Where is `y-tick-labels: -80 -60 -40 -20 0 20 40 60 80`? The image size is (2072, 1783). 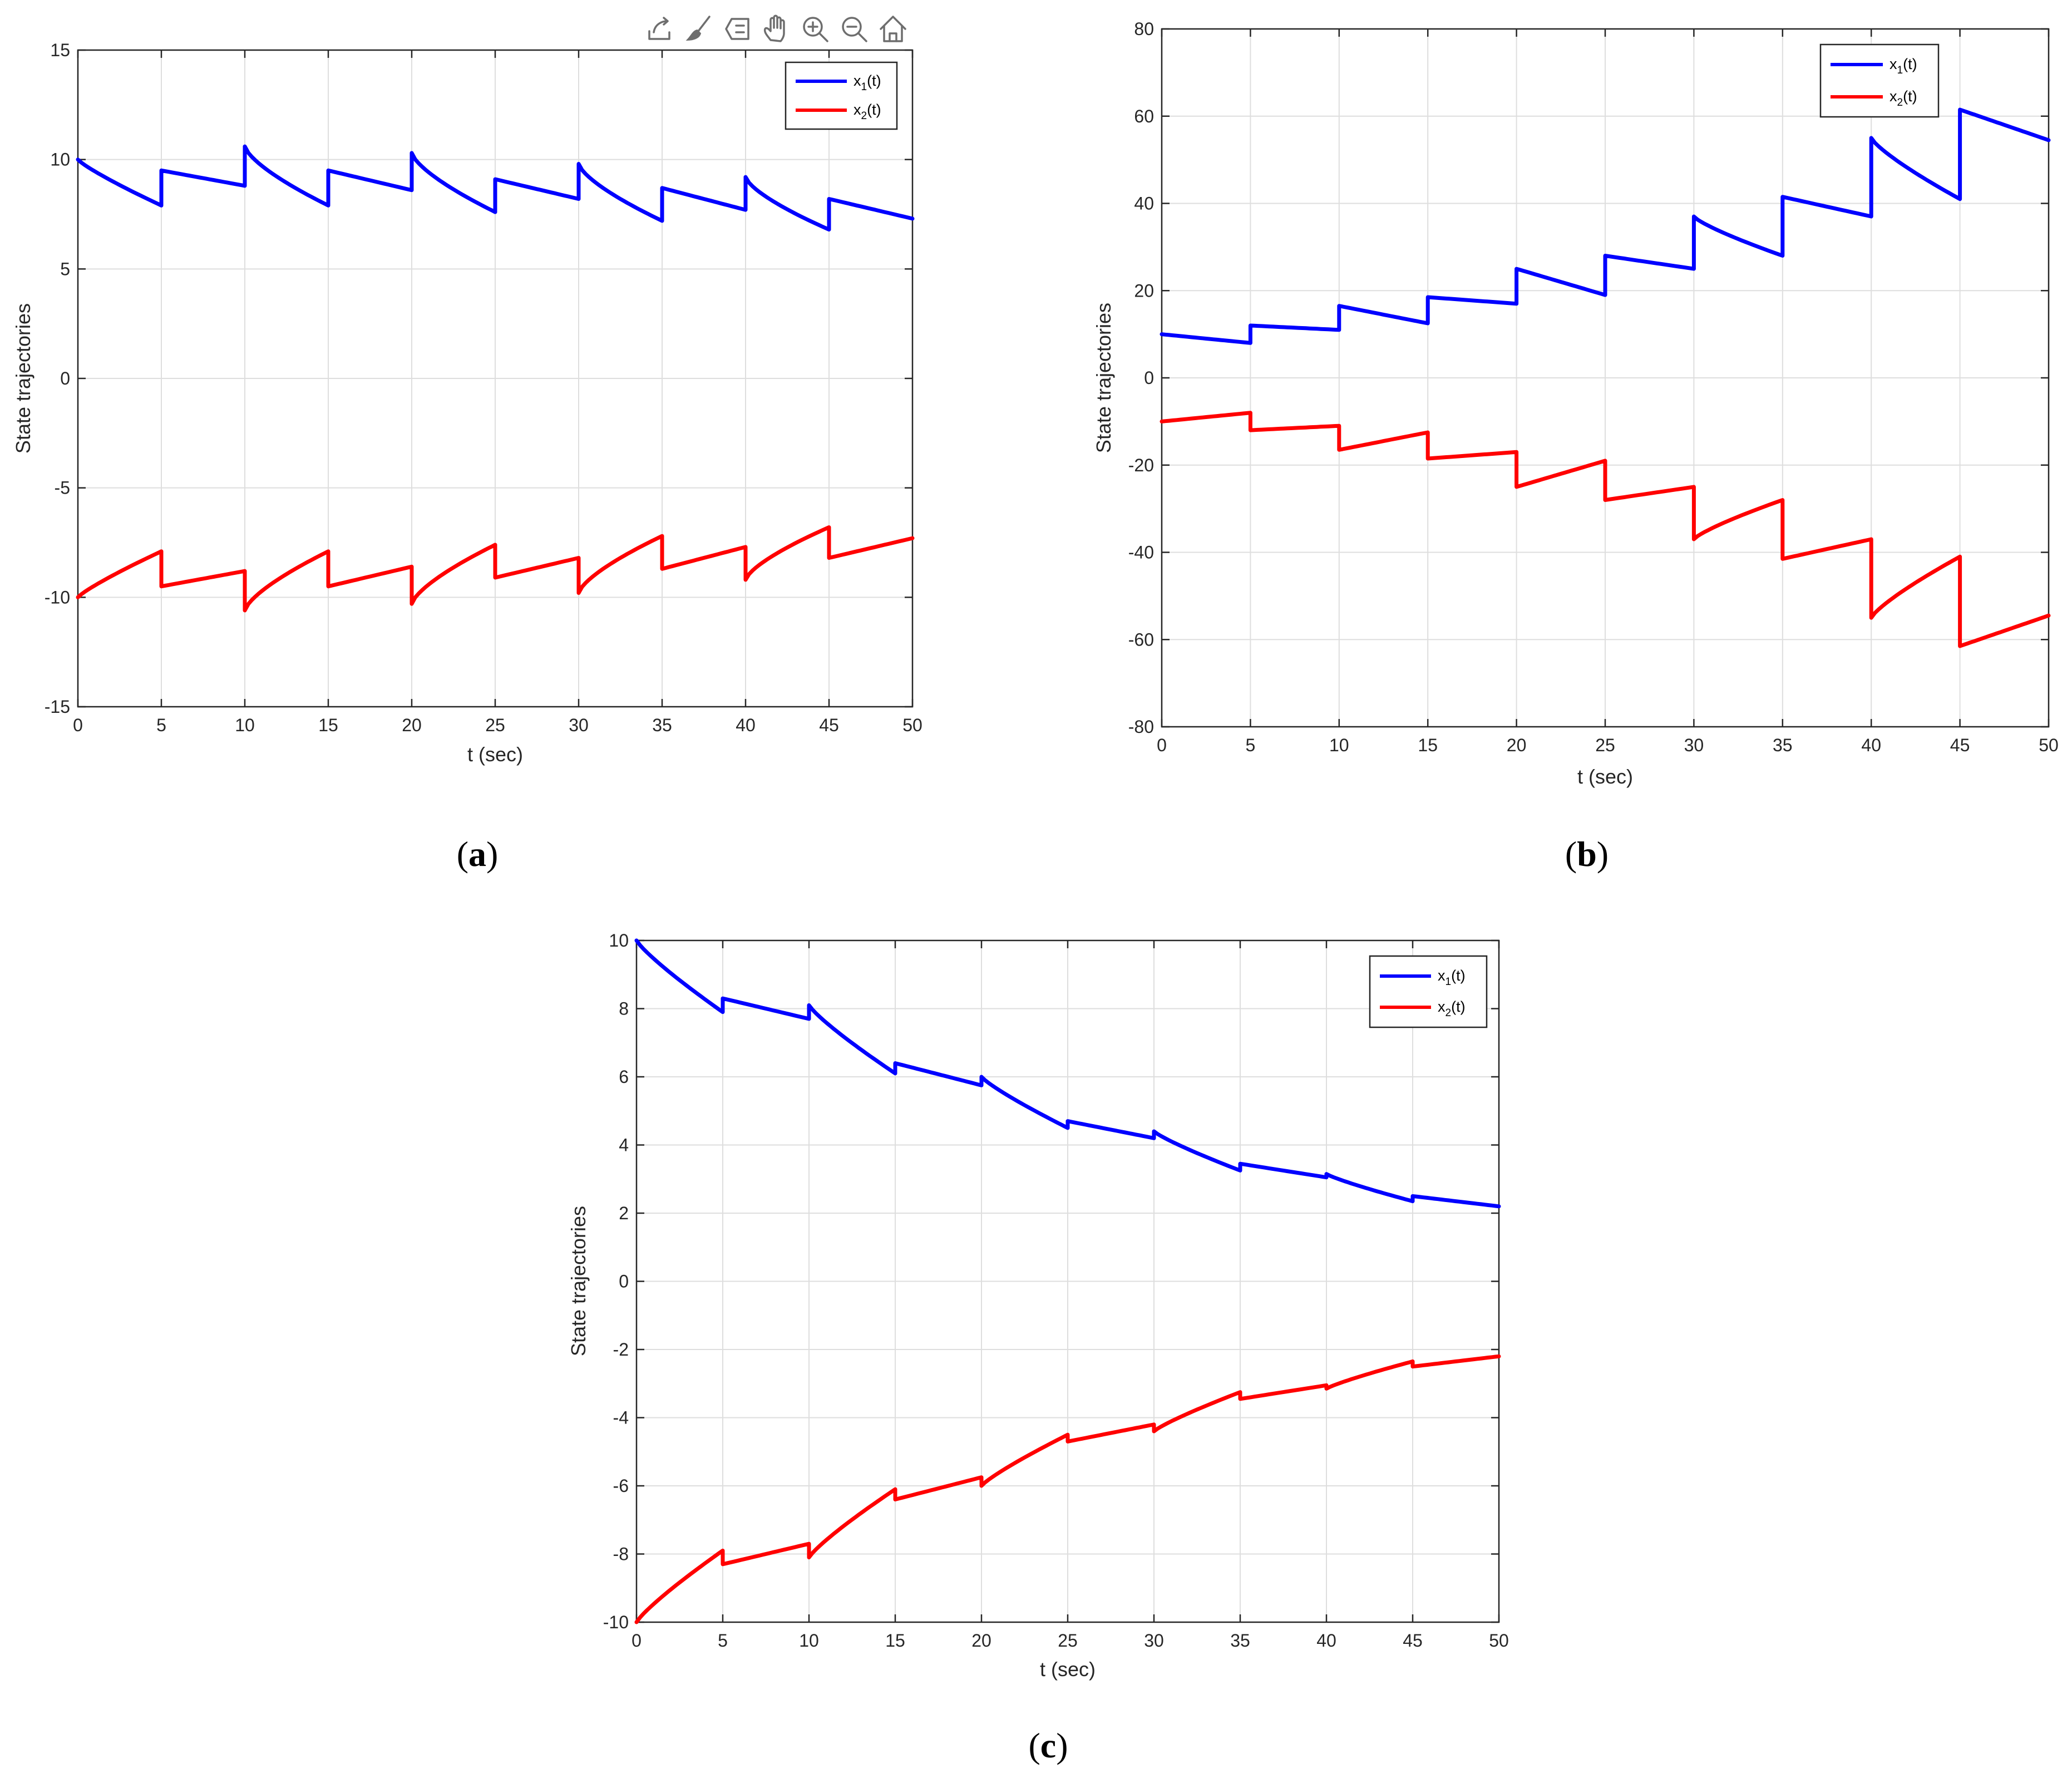
y-tick-labels: -80 -60 -40 -20 0 20 40 60 80 is located at coordinates (1141, 378).